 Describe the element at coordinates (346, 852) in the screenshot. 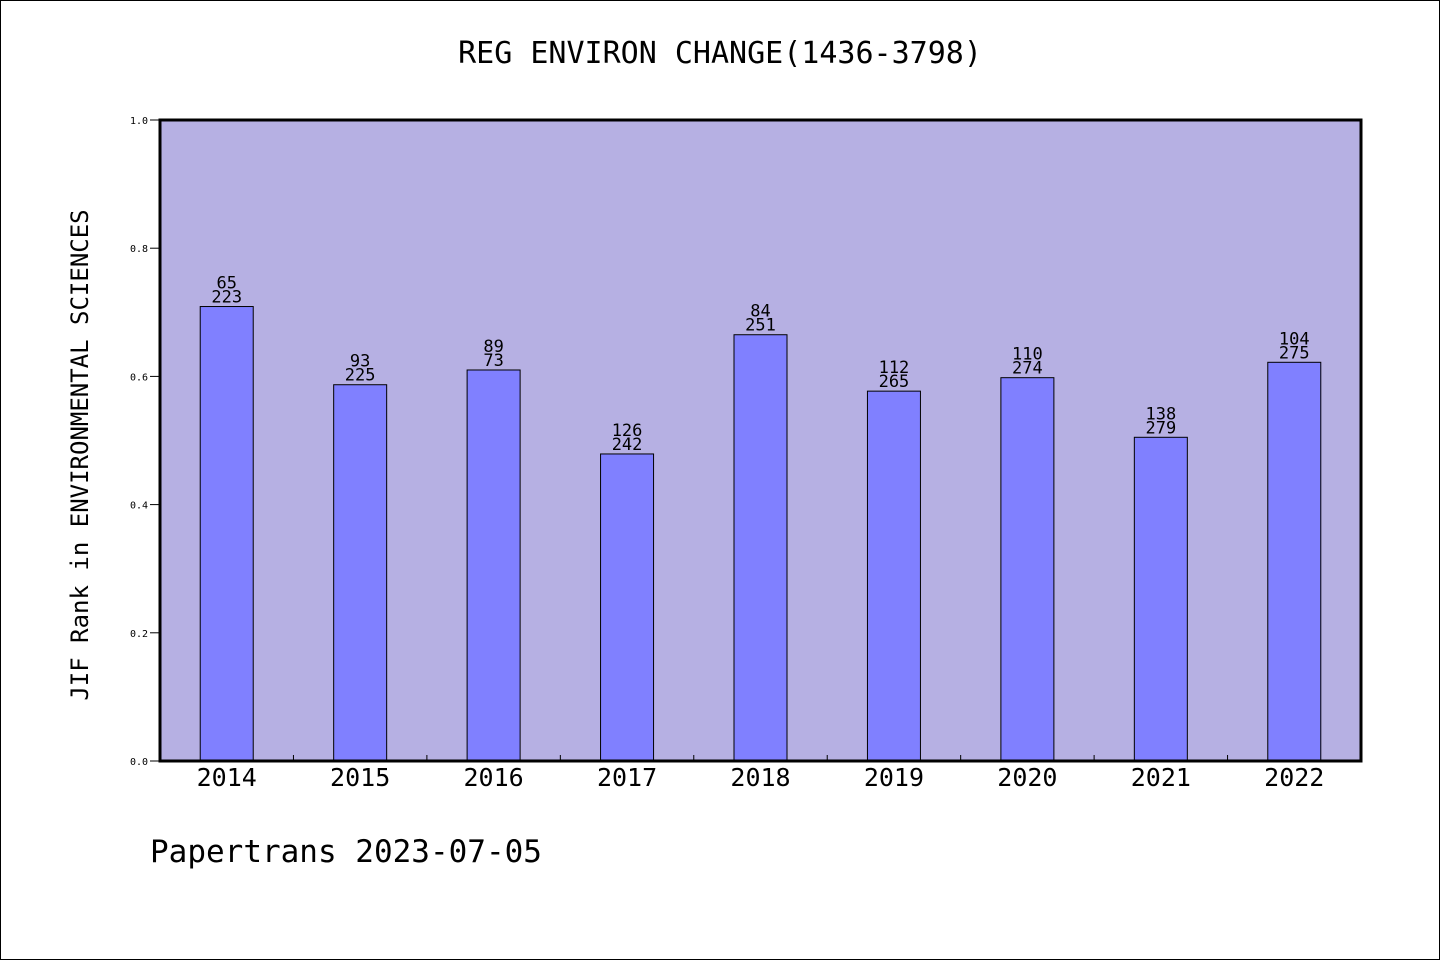

I see `footer-text: Papertrans 2023-07-05` at that location.